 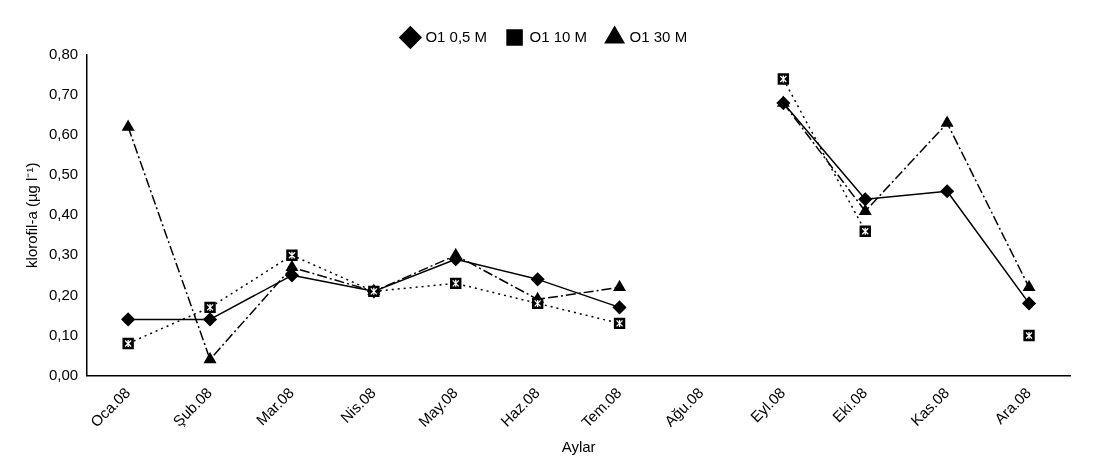 I want to click on y-tick-label: 0,80, so click(x=63, y=54).